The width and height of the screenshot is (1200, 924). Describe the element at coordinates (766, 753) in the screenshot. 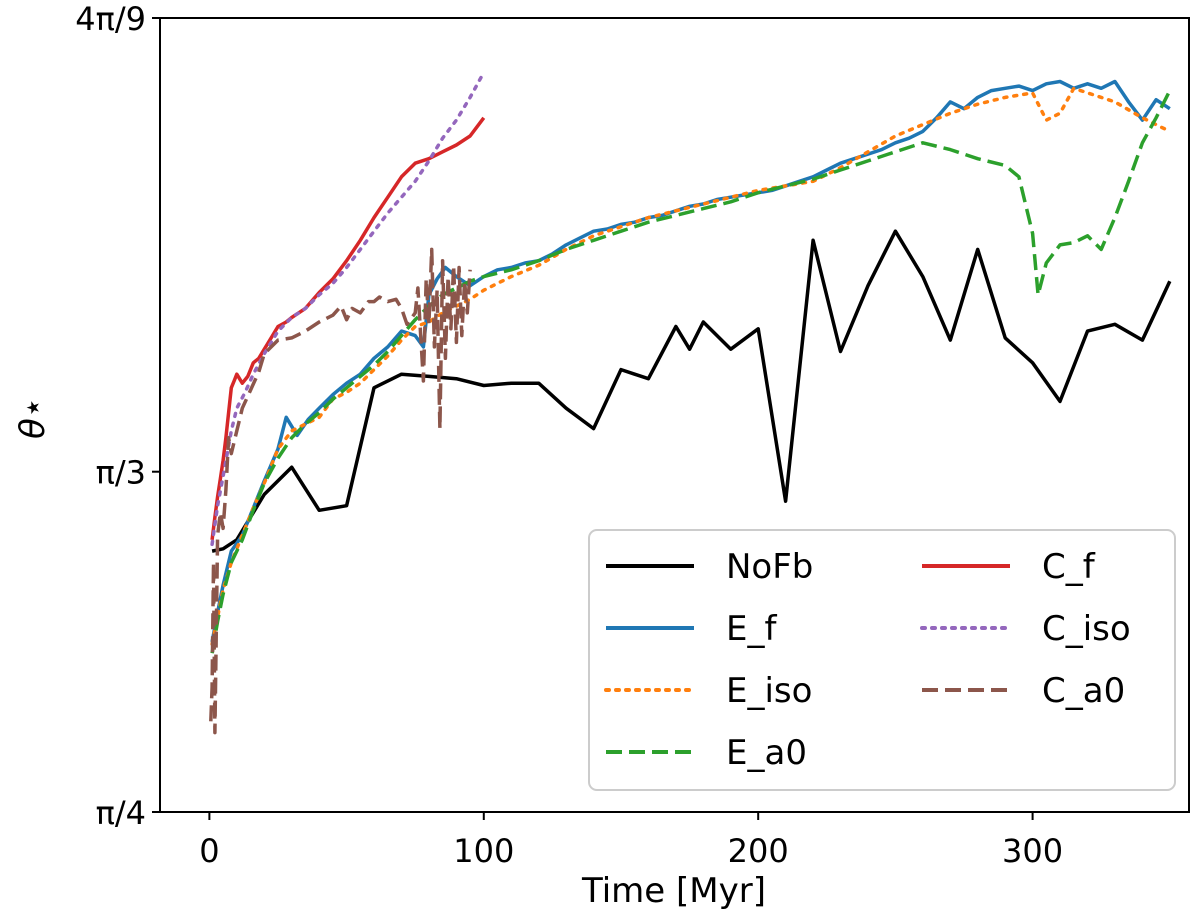

I see `legend-label-e-a0: E_a0` at that location.